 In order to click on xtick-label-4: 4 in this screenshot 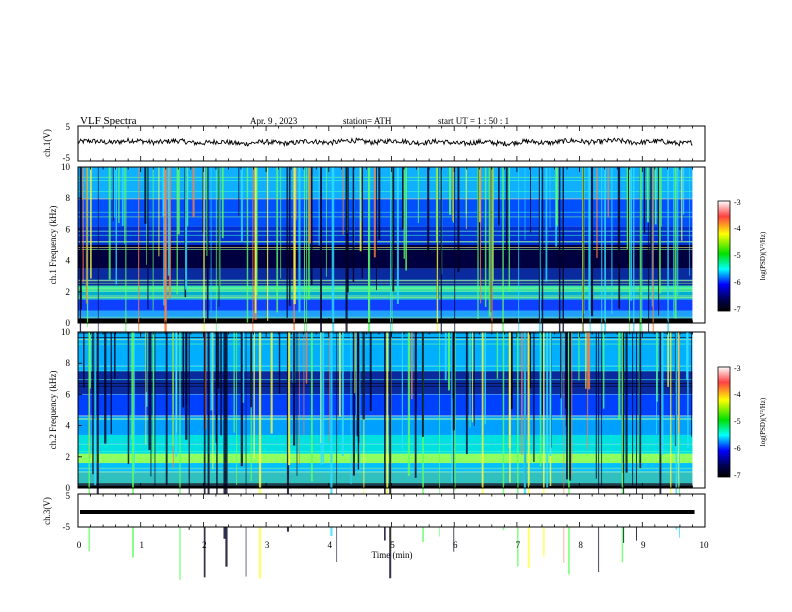, I will do `click(330, 545)`.